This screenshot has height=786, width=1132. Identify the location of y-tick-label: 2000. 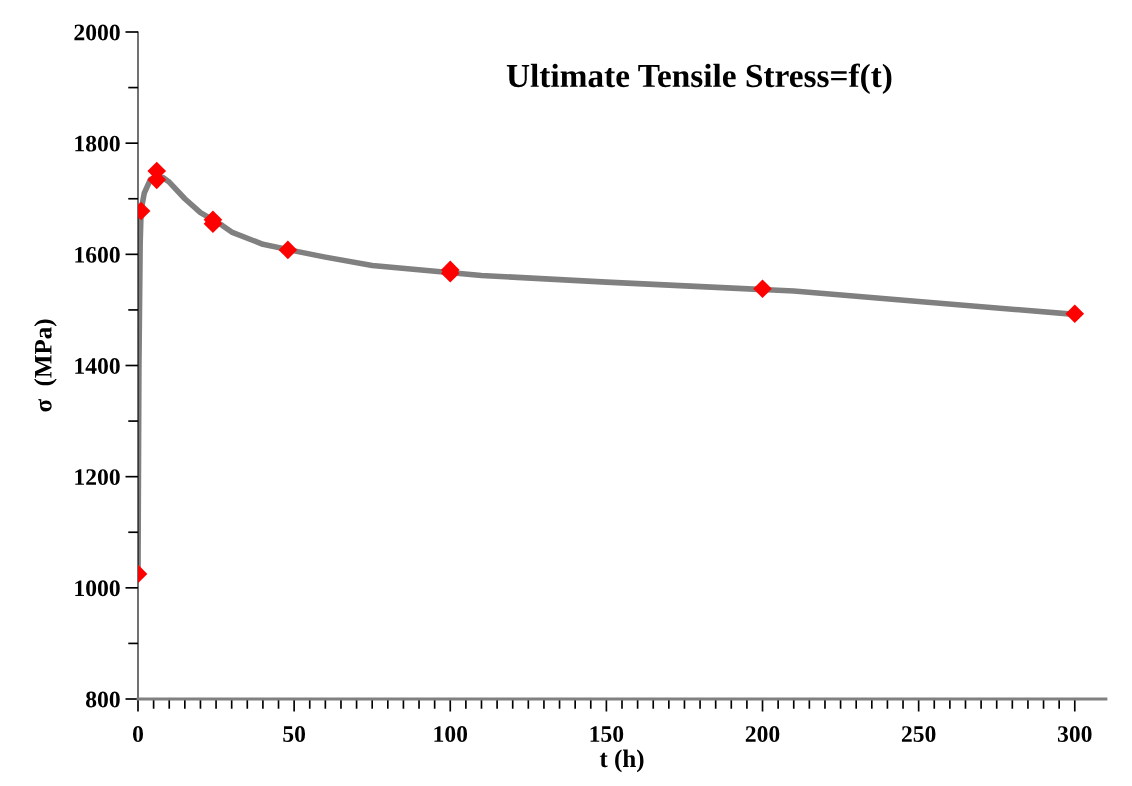
(97, 32).